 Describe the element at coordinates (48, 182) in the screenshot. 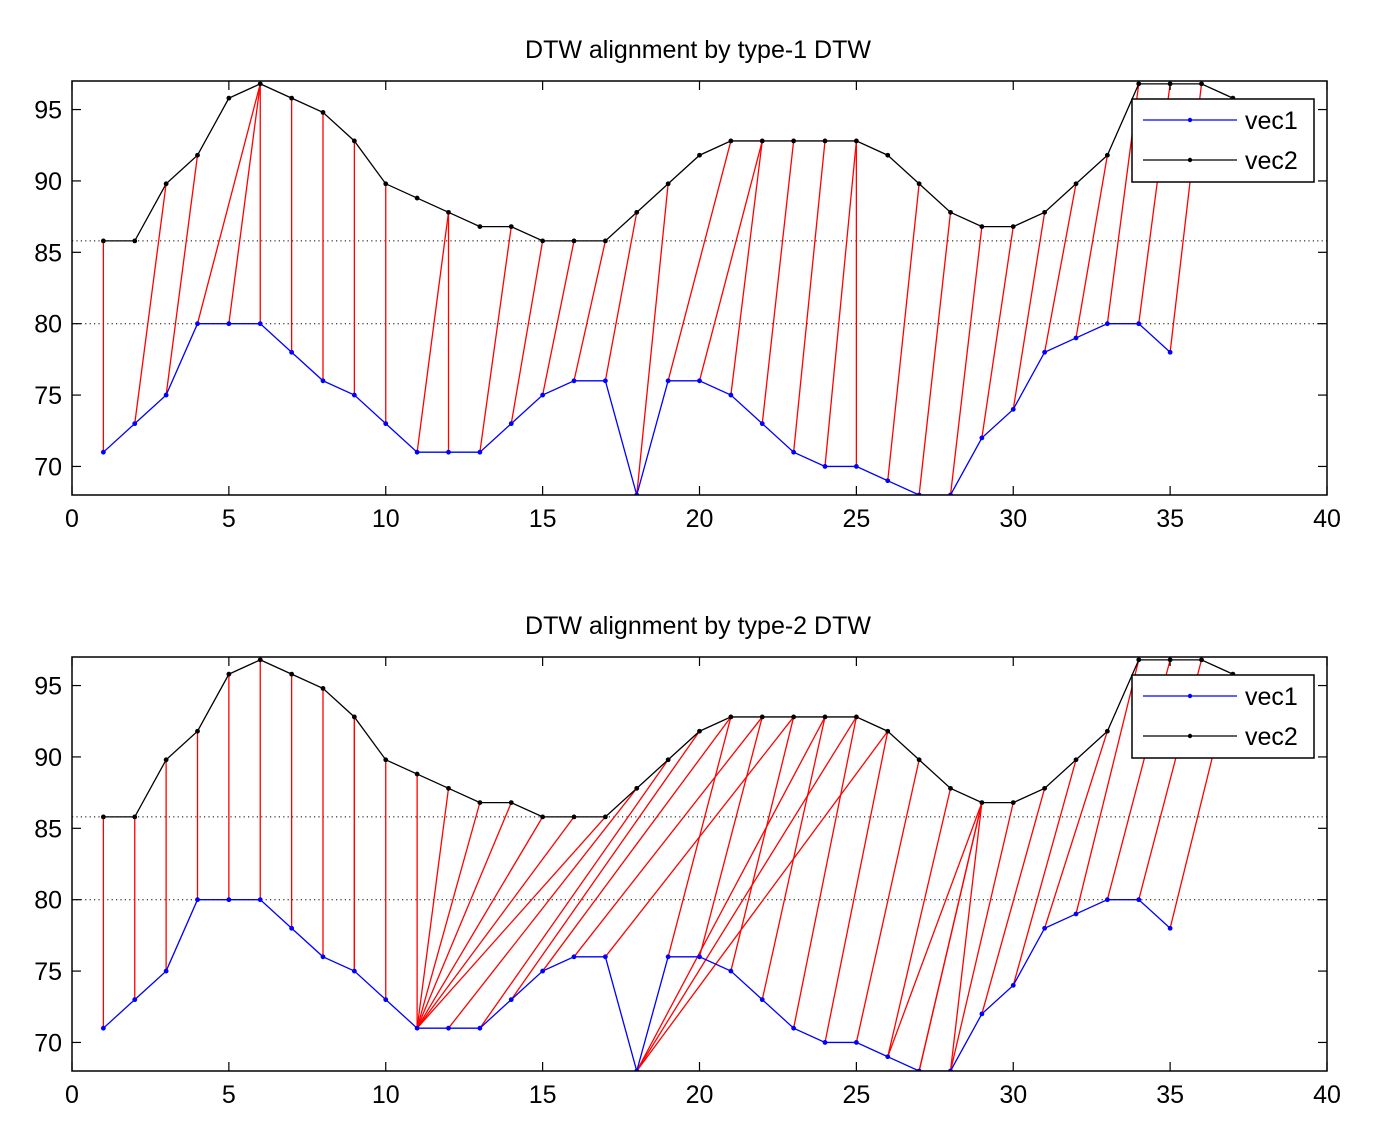

I see `y-tick-label: 90` at that location.